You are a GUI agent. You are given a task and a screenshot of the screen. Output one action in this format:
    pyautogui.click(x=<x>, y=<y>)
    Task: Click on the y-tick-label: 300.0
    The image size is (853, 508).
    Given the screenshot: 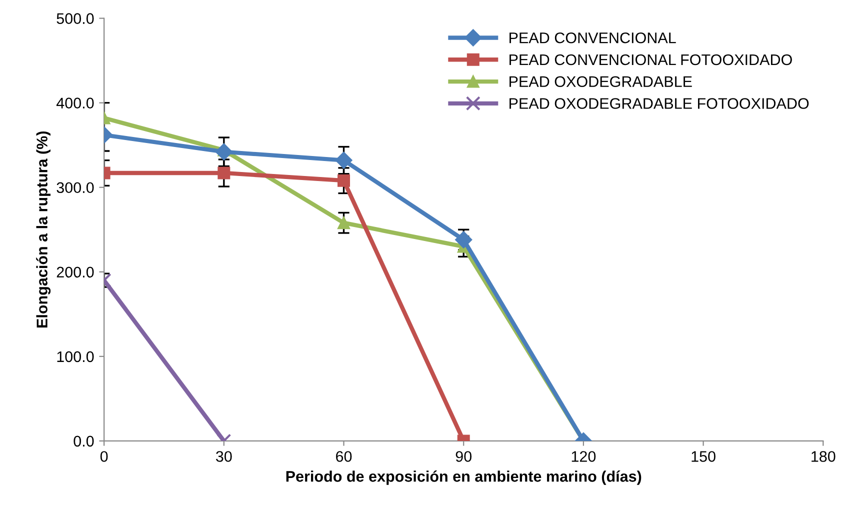 What is the action you would take?
    pyautogui.click(x=75, y=188)
    